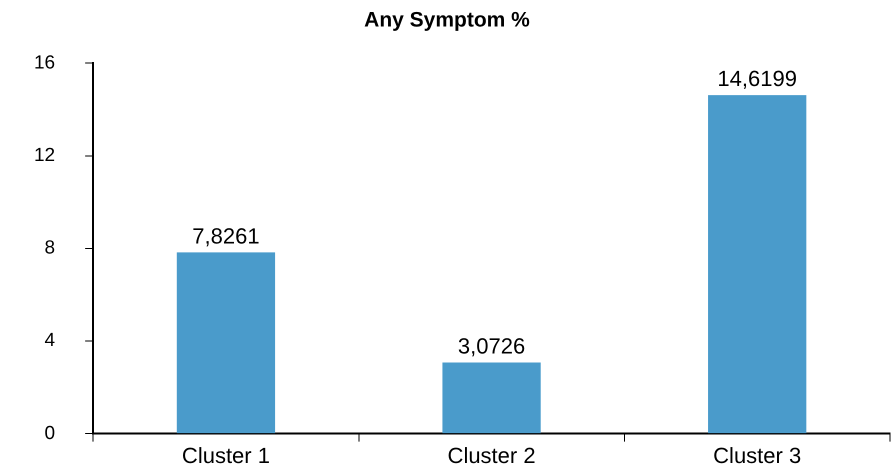 The image size is (894, 475). What do you see at coordinates (45, 63) in the screenshot?
I see `y-tick-label: 16` at bounding box center [45, 63].